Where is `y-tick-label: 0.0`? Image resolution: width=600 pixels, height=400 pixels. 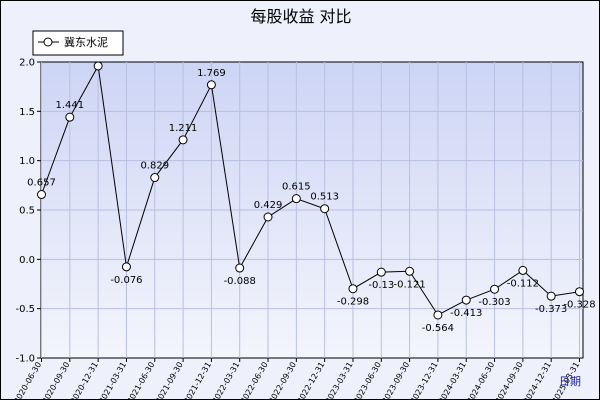 y-tick-label: 0.0 is located at coordinates (27, 260).